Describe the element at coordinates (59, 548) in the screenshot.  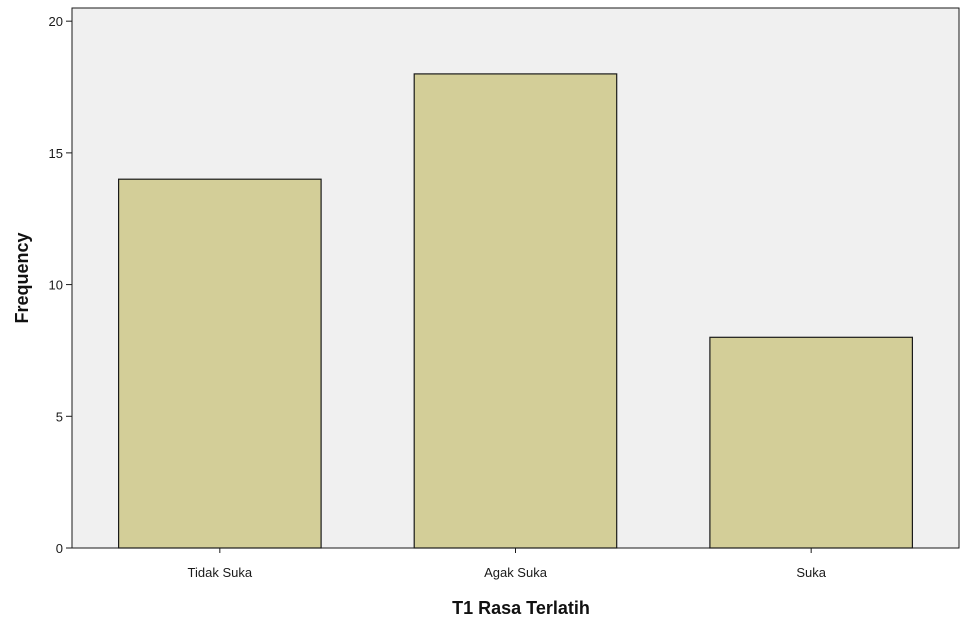
I see `y-tick-label: 0` at that location.